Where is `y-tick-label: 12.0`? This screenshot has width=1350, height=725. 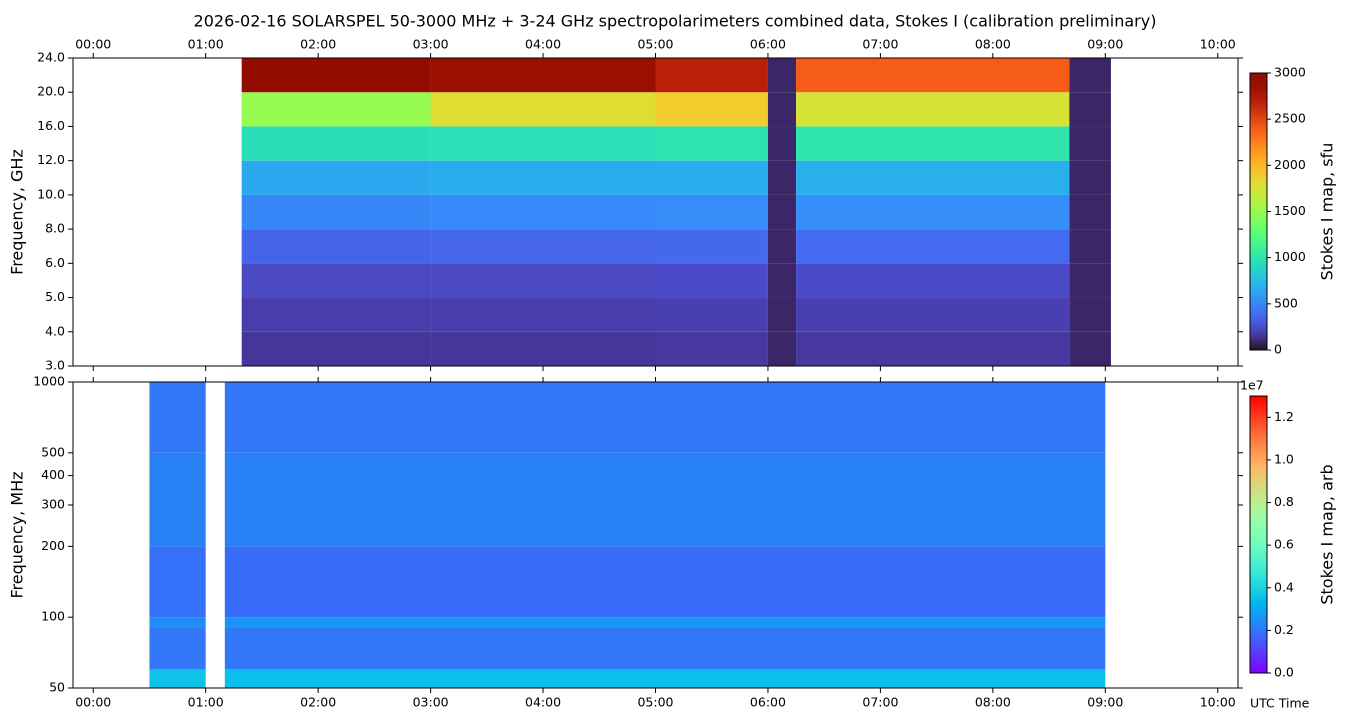 y-tick-label: 12.0 is located at coordinates (51, 159).